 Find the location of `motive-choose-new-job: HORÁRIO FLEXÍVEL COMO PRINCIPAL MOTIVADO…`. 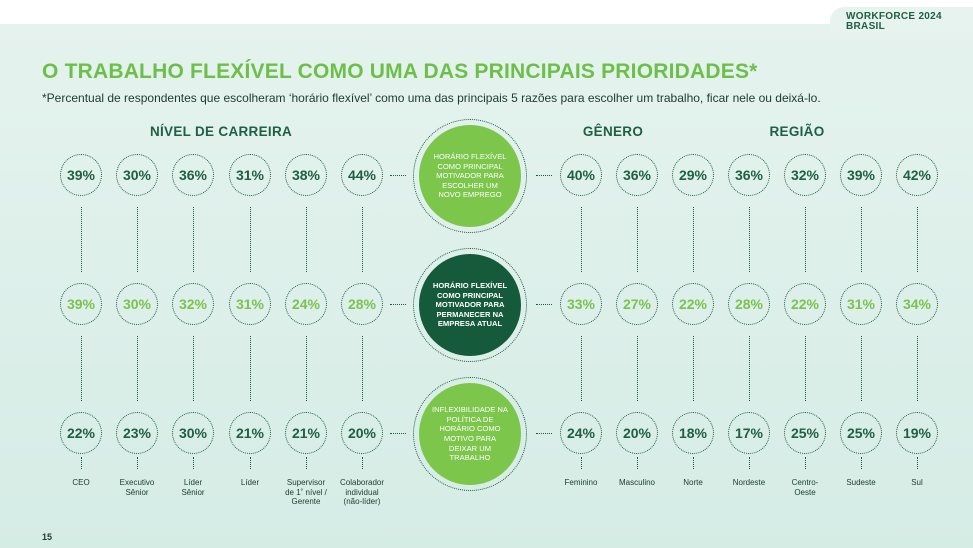

motive-choose-new-job: HORÁRIO FLEXÍVEL COMO PRINCIPAL MOTIVADO… is located at coordinates (470, 176).